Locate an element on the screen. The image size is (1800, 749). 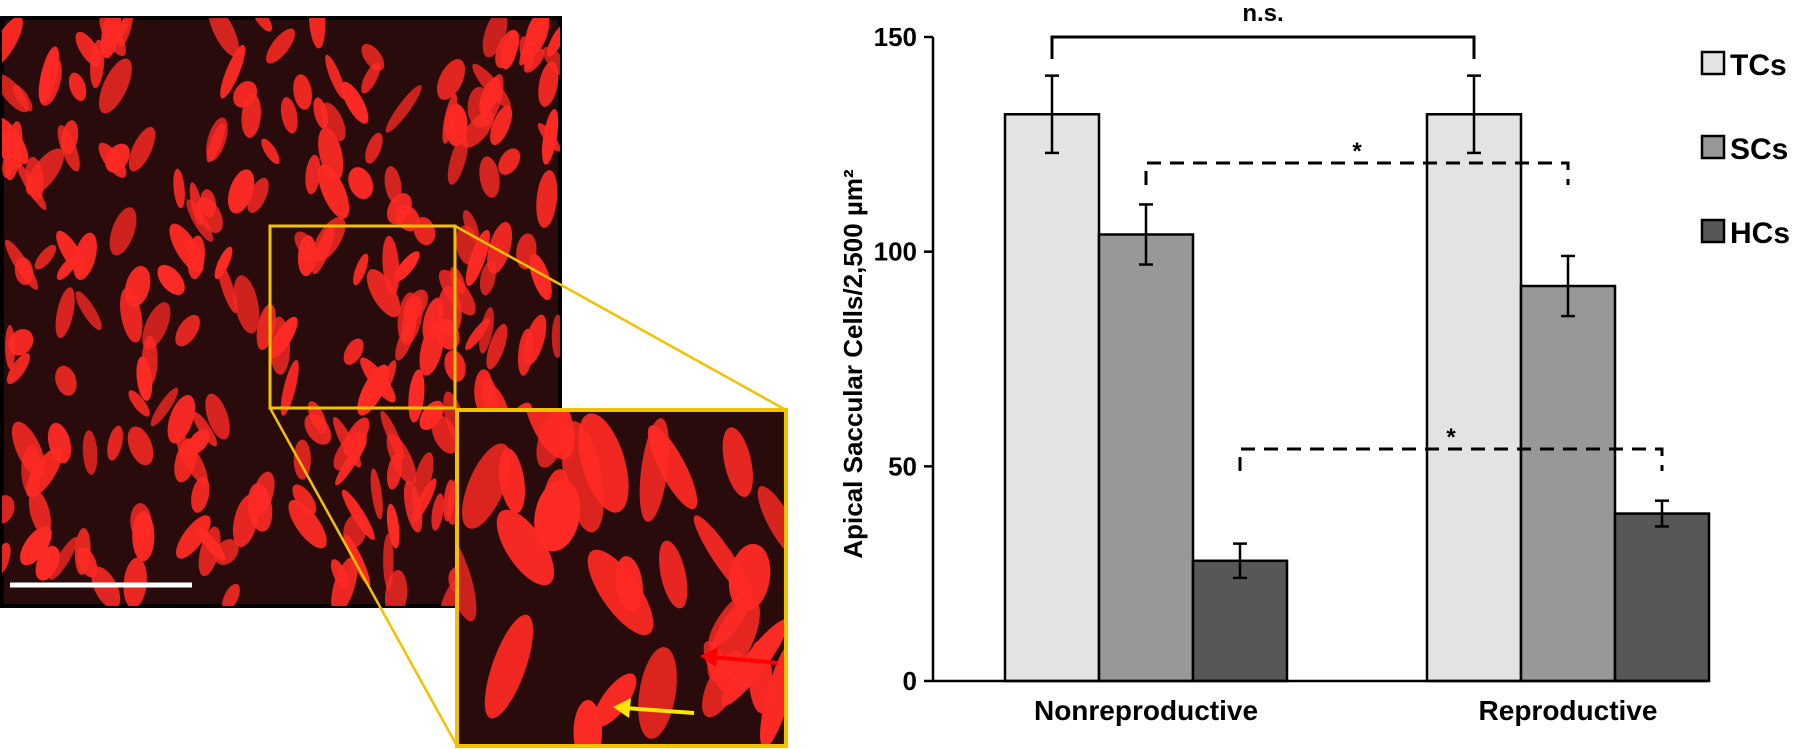
significance-label: n.s. is located at coordinates (1262, 13).